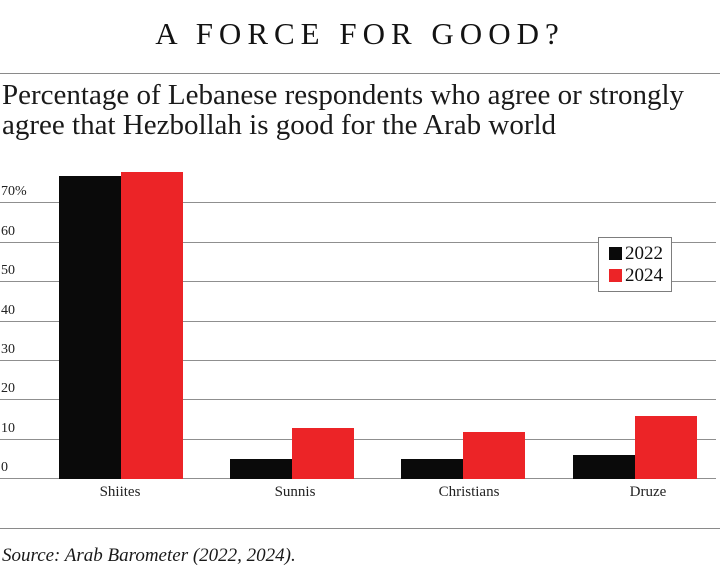 The width and height of the screenshot is (720, 577). What do you see at coordinates (4, 467) in the screenshot?
I see `y-tick-label-0: 0` at bounding box center [4, 467].